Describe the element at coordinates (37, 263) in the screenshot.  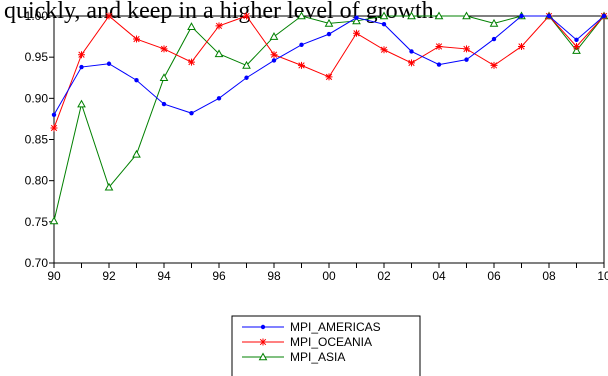
I see `y-tick-label: 0.70` at that location.